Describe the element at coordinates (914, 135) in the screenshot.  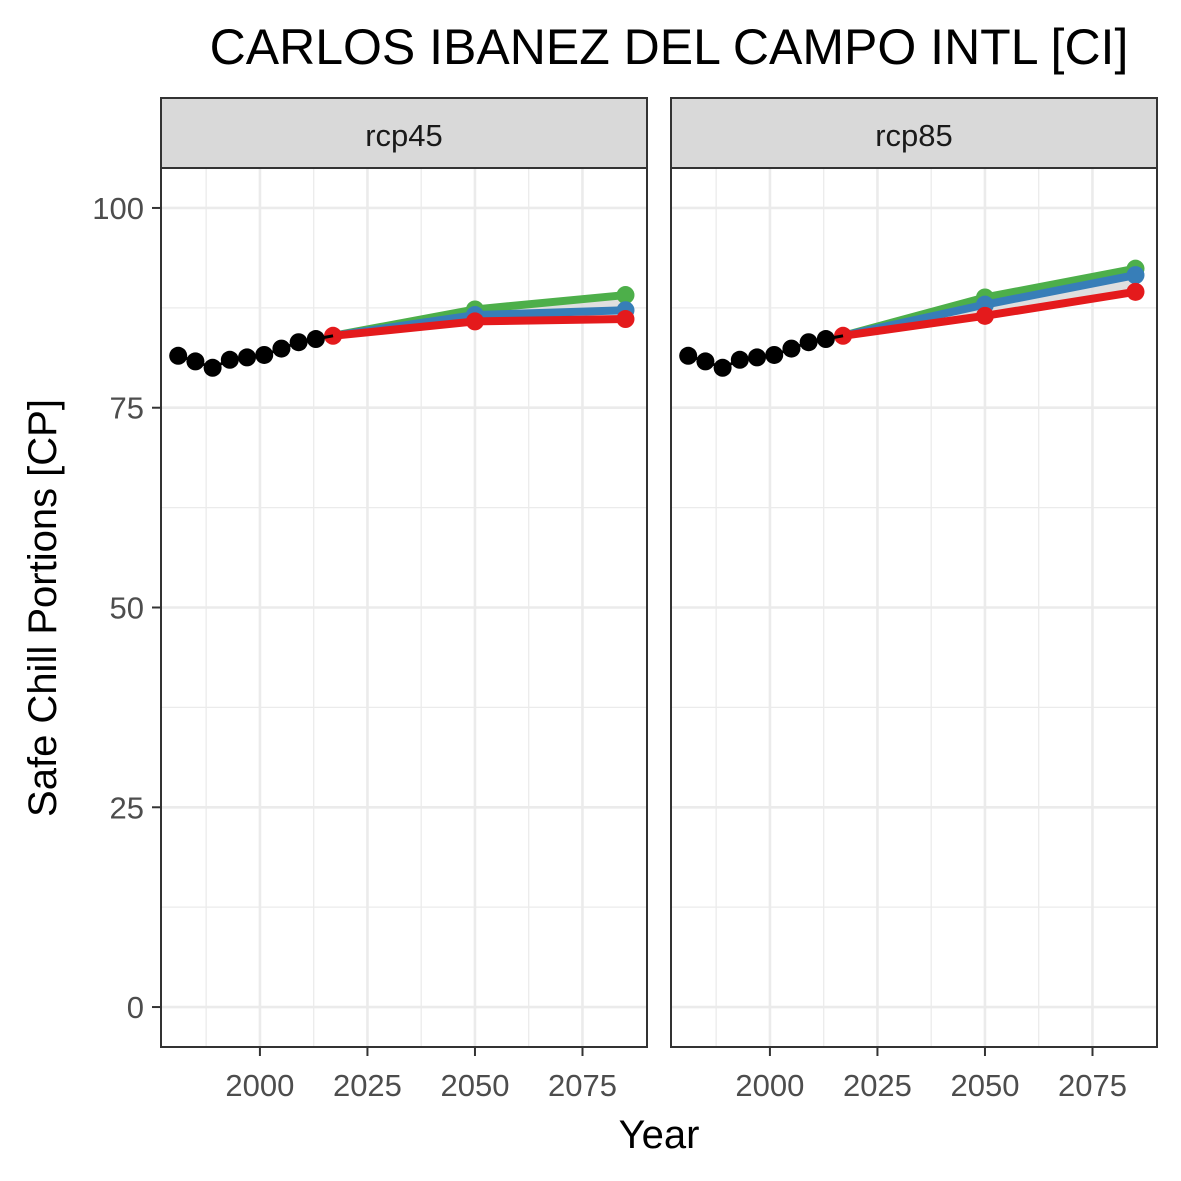
I see `facet-label: rcp85` at that location.